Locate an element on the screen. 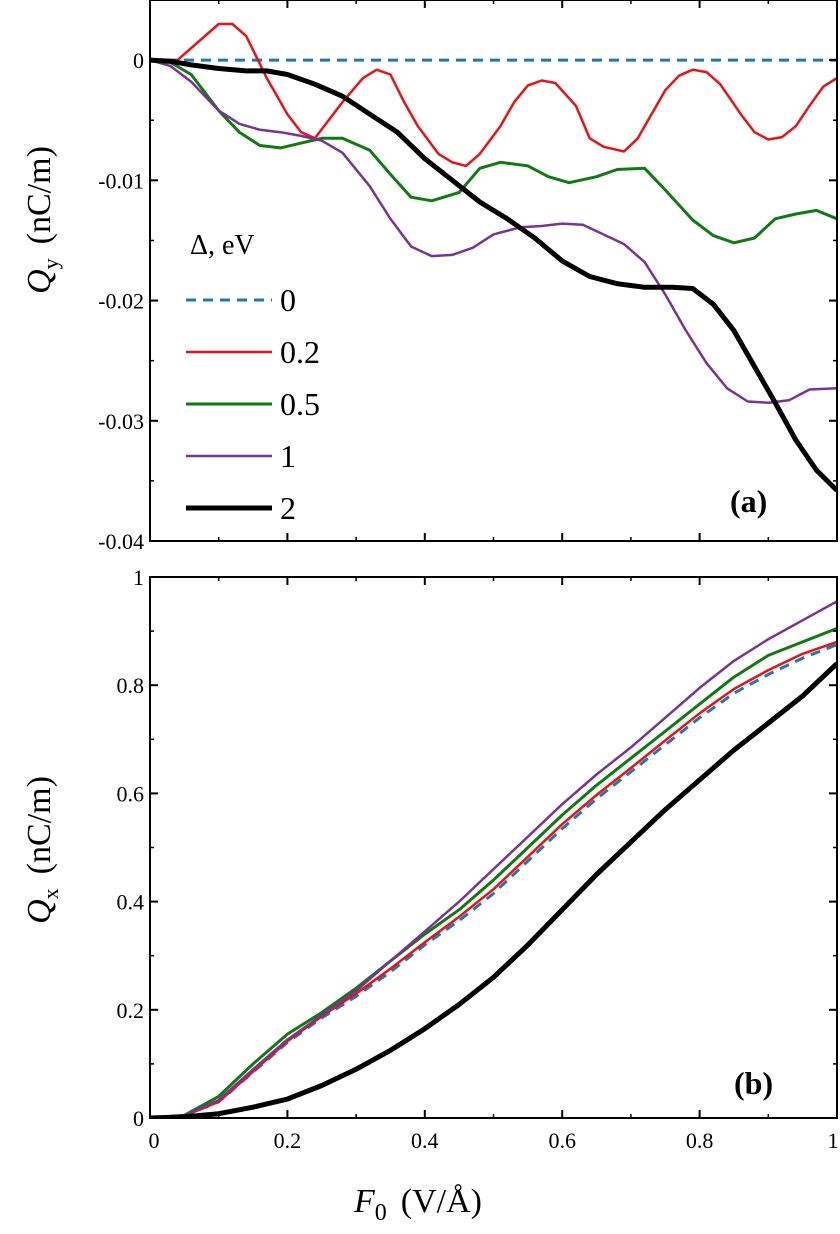  xlabel: F0 (V/Å) is located at coordinates (417, 1204).